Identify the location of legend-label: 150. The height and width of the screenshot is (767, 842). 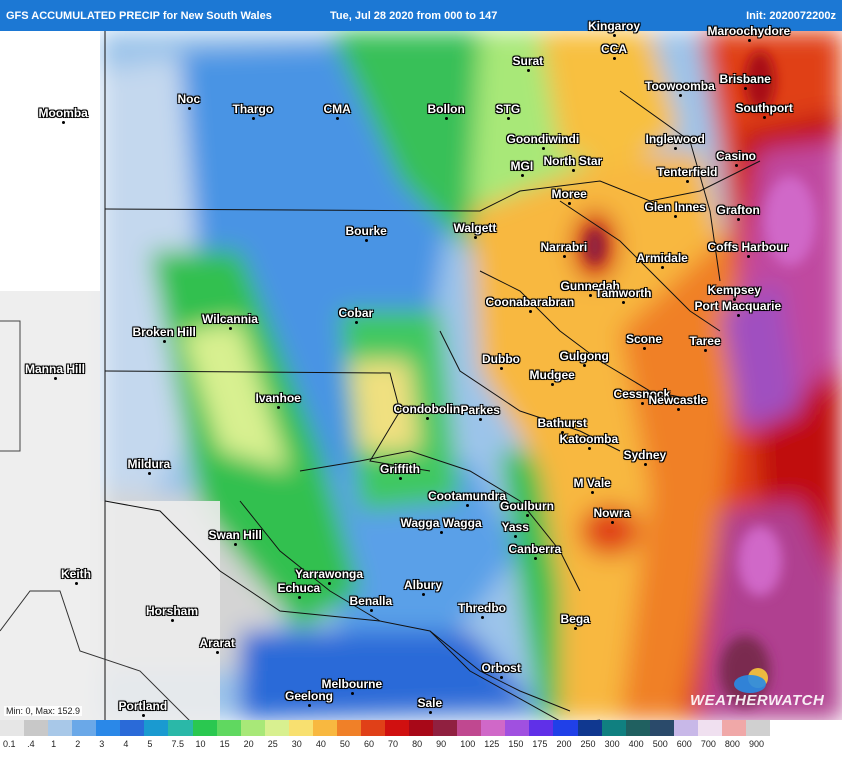
(516, 744).